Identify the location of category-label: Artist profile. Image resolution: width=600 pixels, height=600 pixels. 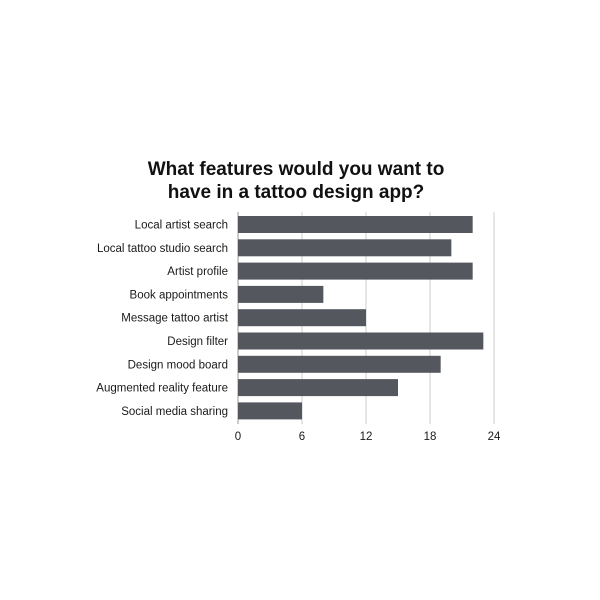
(197, 272).